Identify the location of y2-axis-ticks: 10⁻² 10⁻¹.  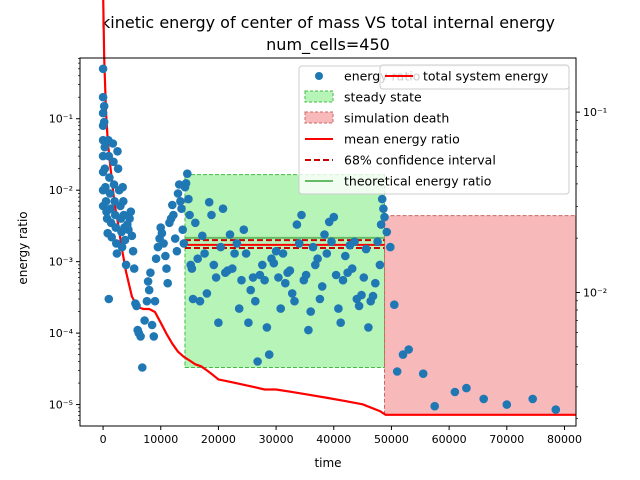
(591, 262).